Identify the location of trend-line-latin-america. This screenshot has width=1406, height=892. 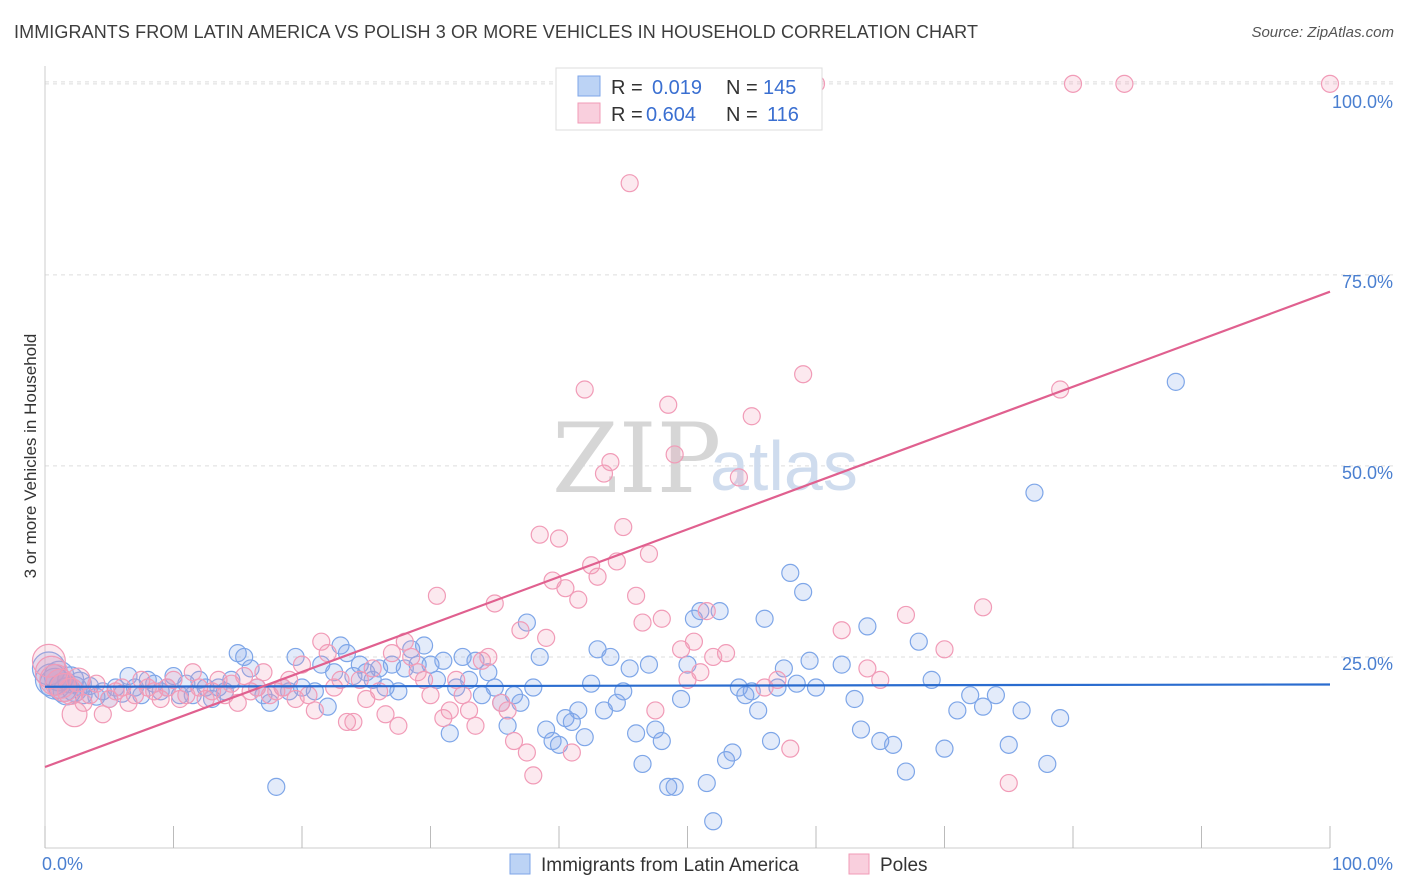
(687, 685).